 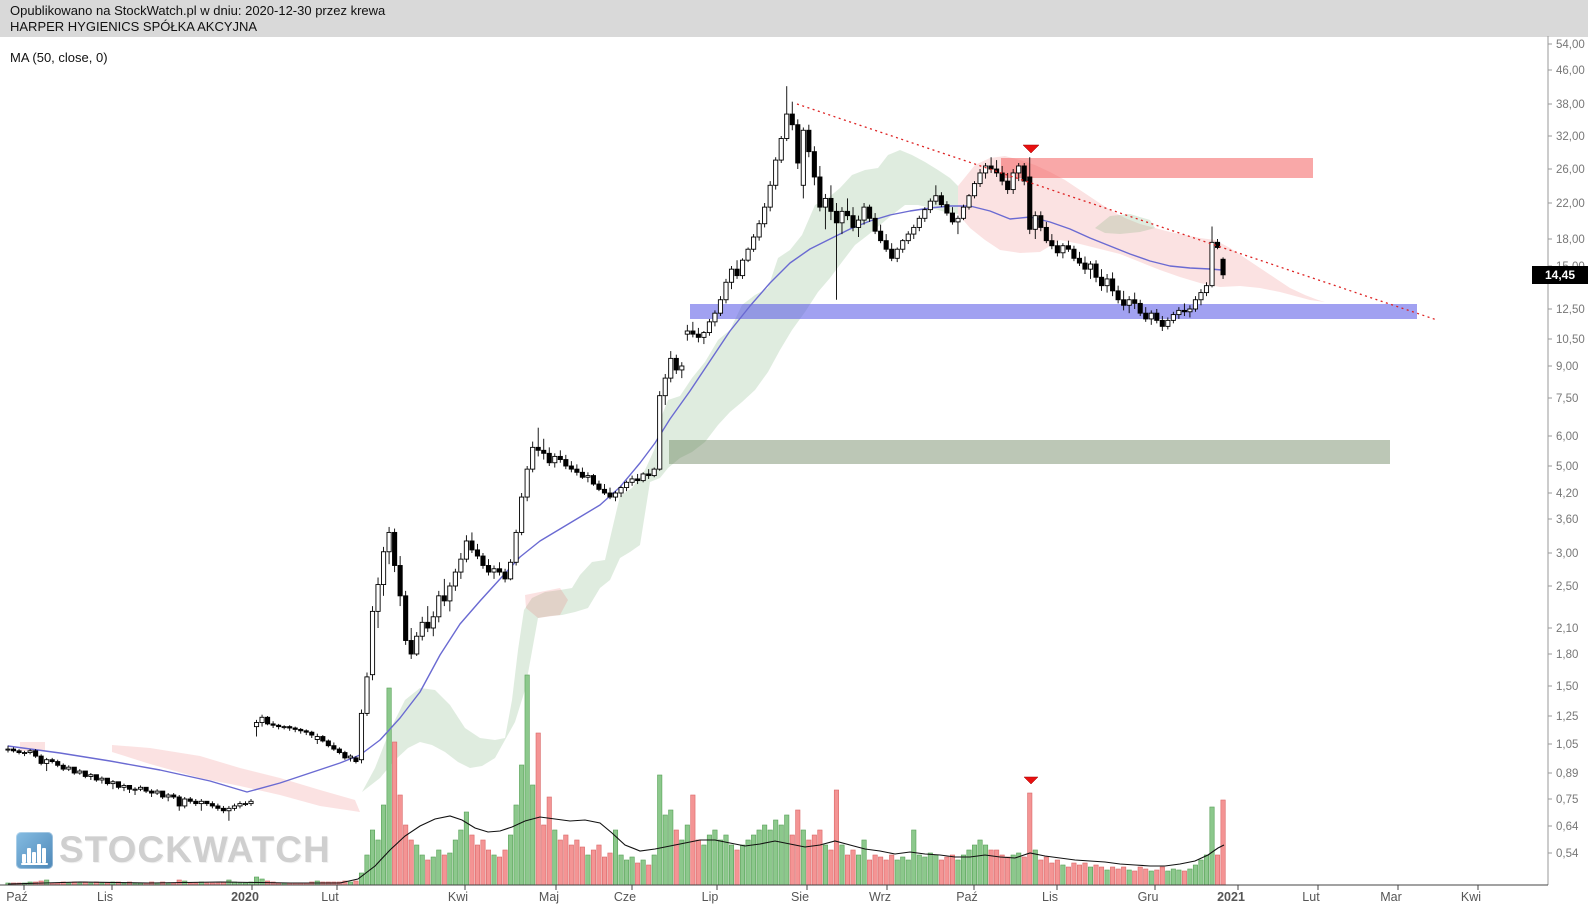 What do you see at coordinates (1567, 687) in the screenshot?
I see `price-tick-label: 1,50` at bounding box center [1567, 687].